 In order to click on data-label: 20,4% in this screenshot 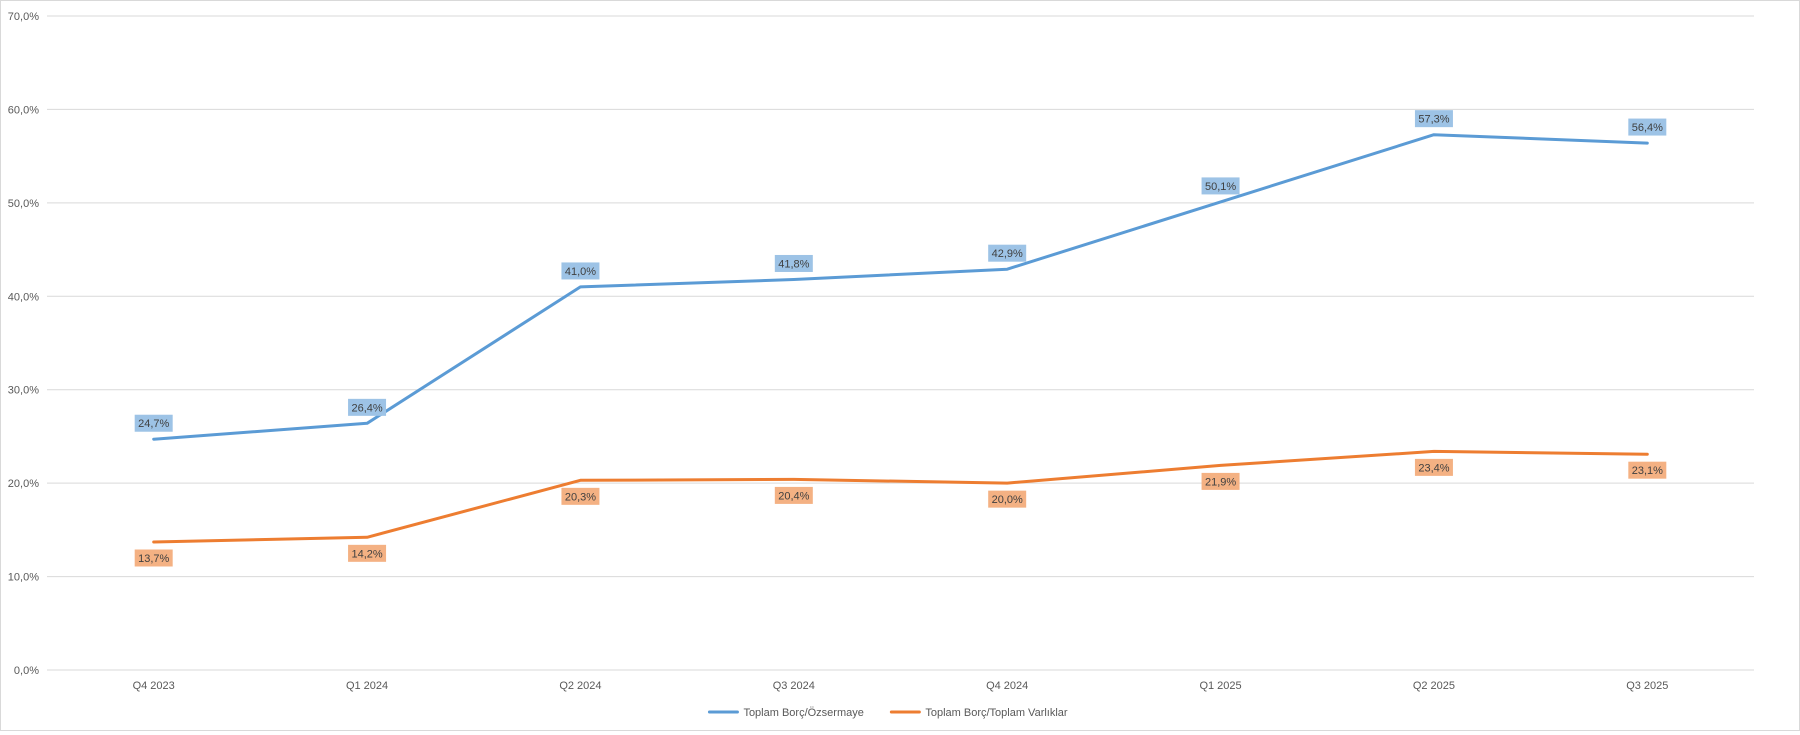, I will do `click(793, 495)`.